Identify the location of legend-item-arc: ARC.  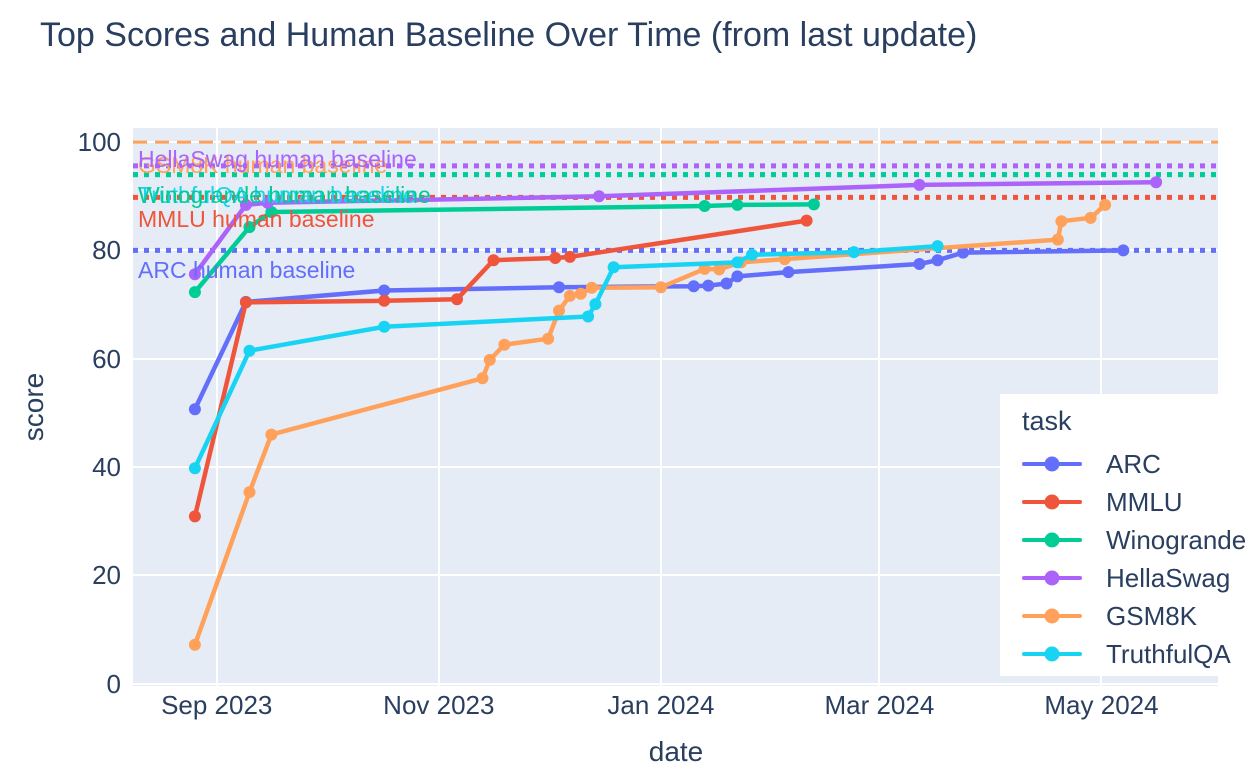
(1139, 464).